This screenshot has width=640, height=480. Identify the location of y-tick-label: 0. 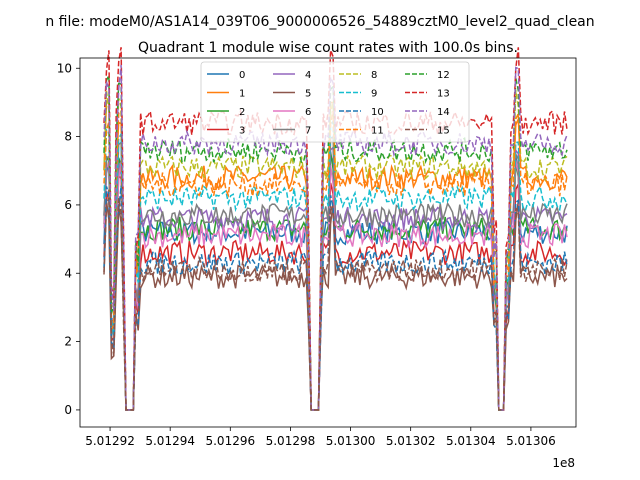
(68, 410).